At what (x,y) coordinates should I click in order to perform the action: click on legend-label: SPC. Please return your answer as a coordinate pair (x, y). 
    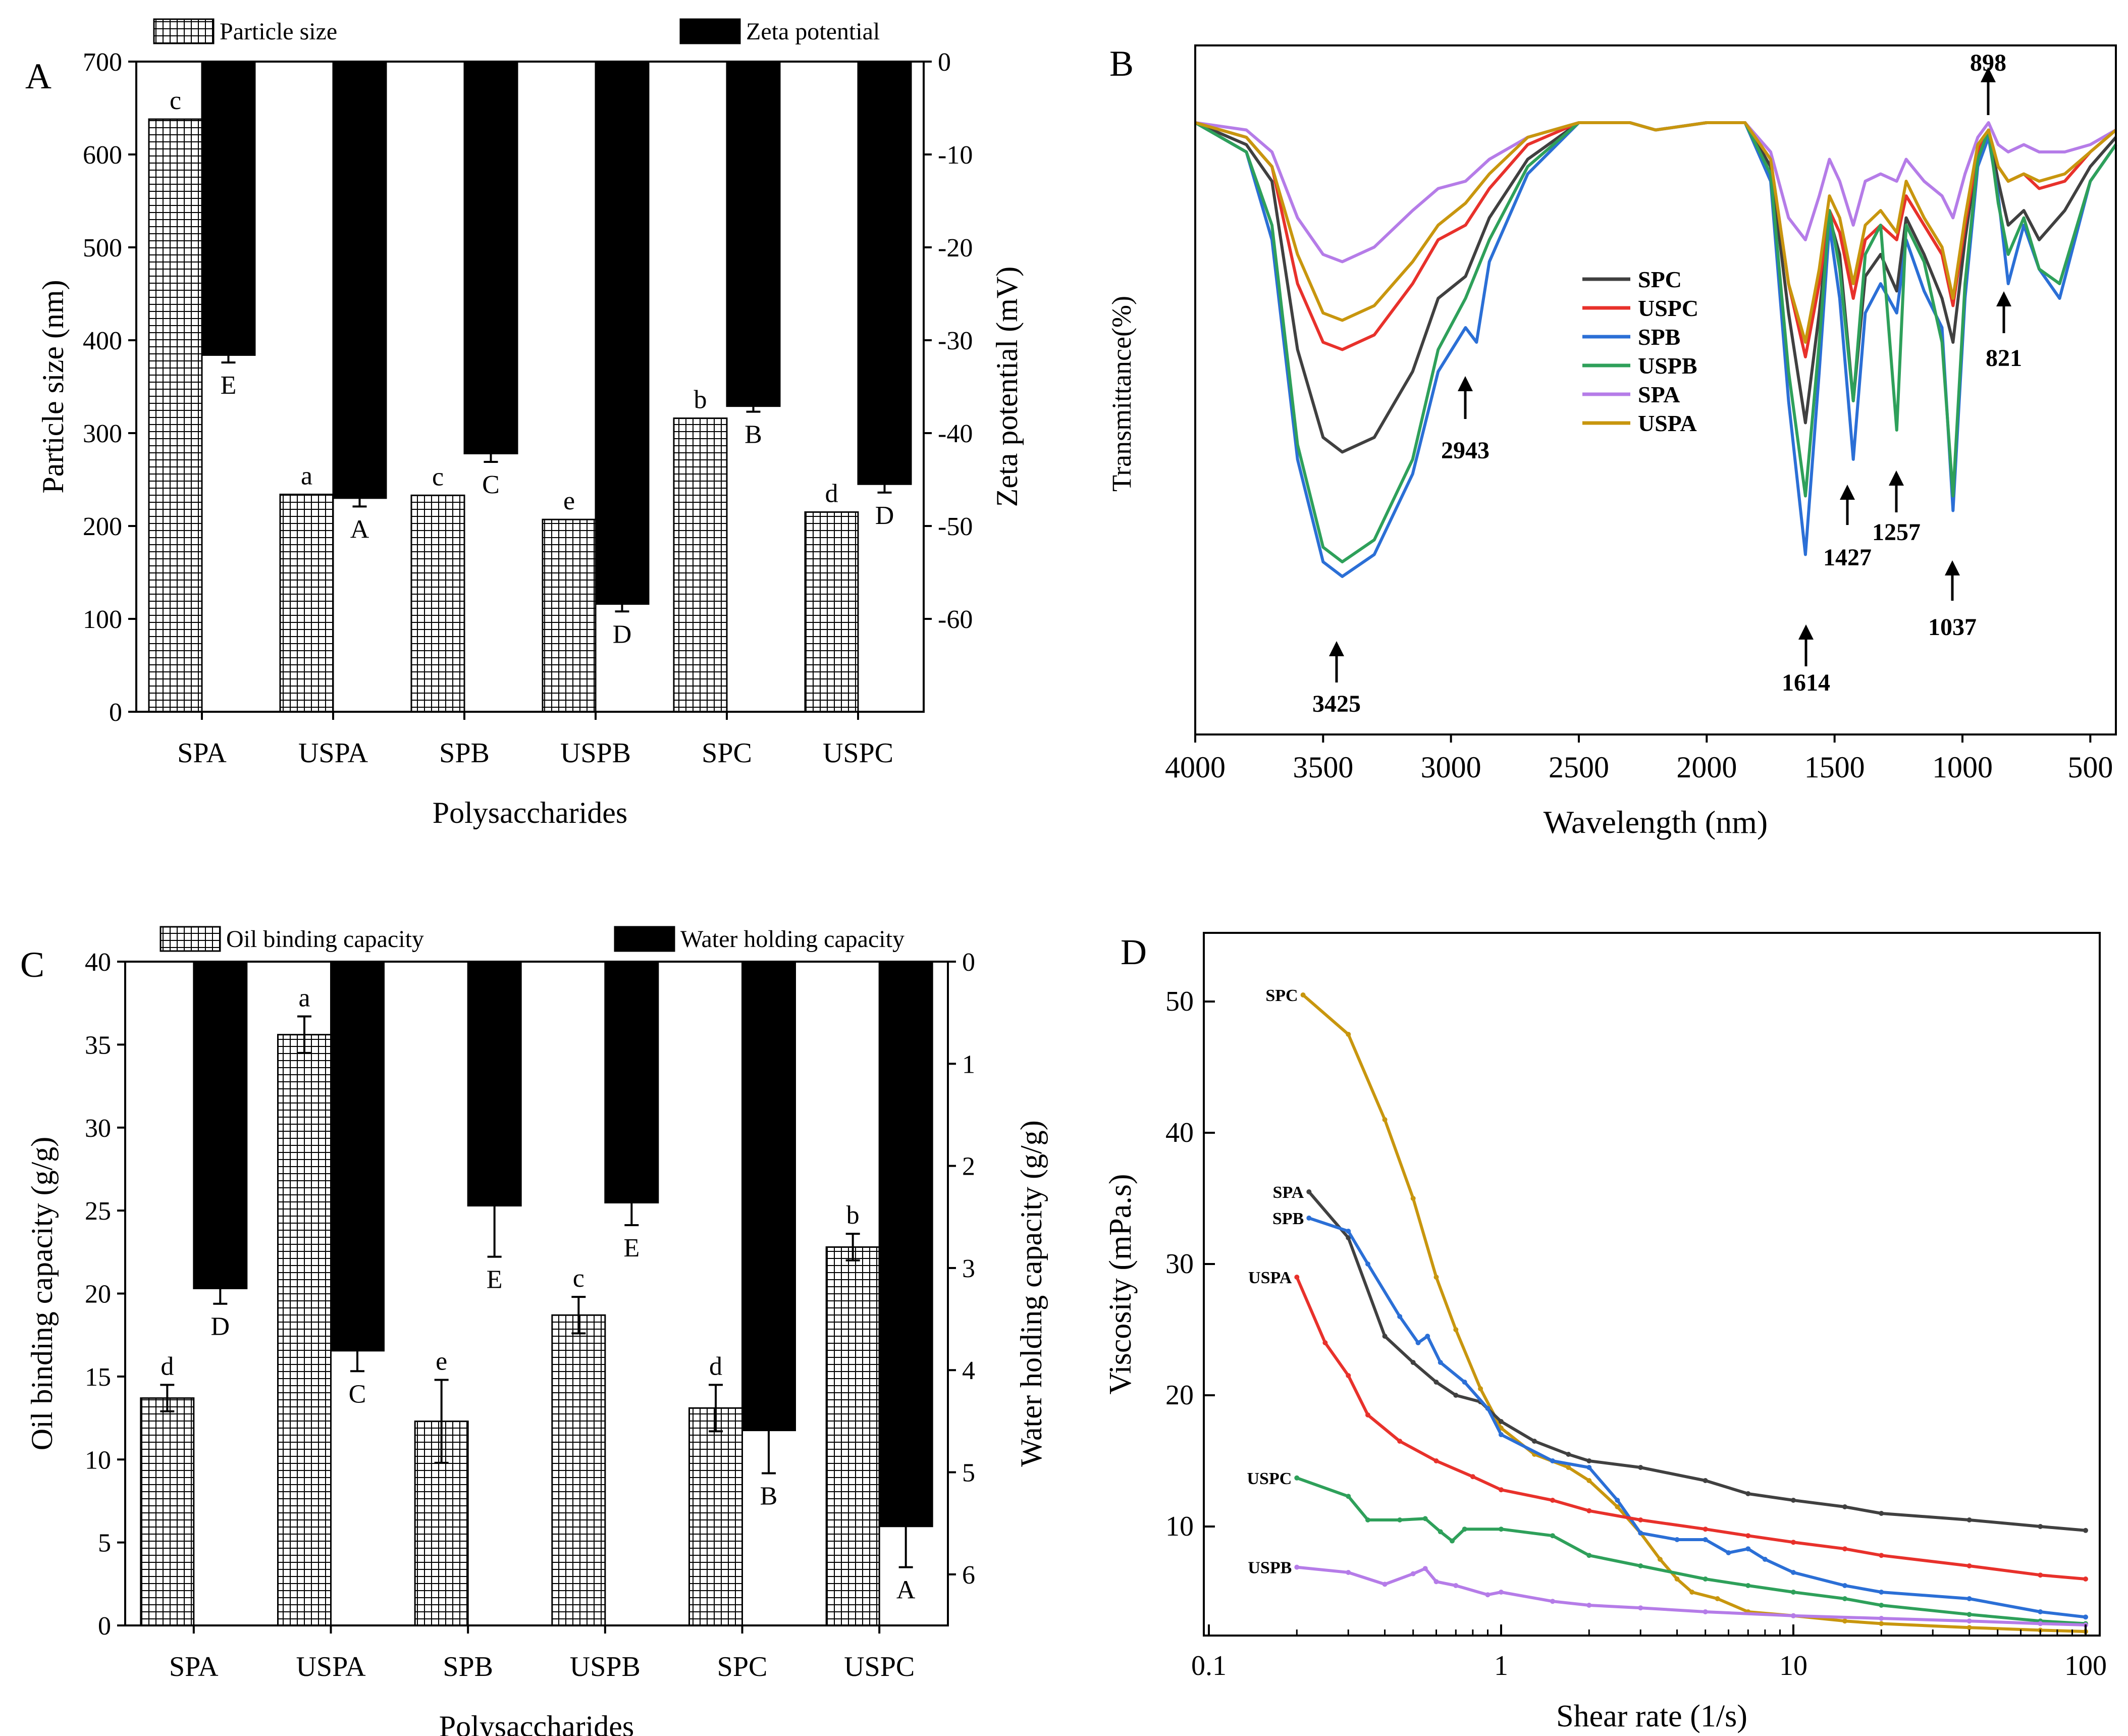
    Looking at the image, I should click on (1660, 280).